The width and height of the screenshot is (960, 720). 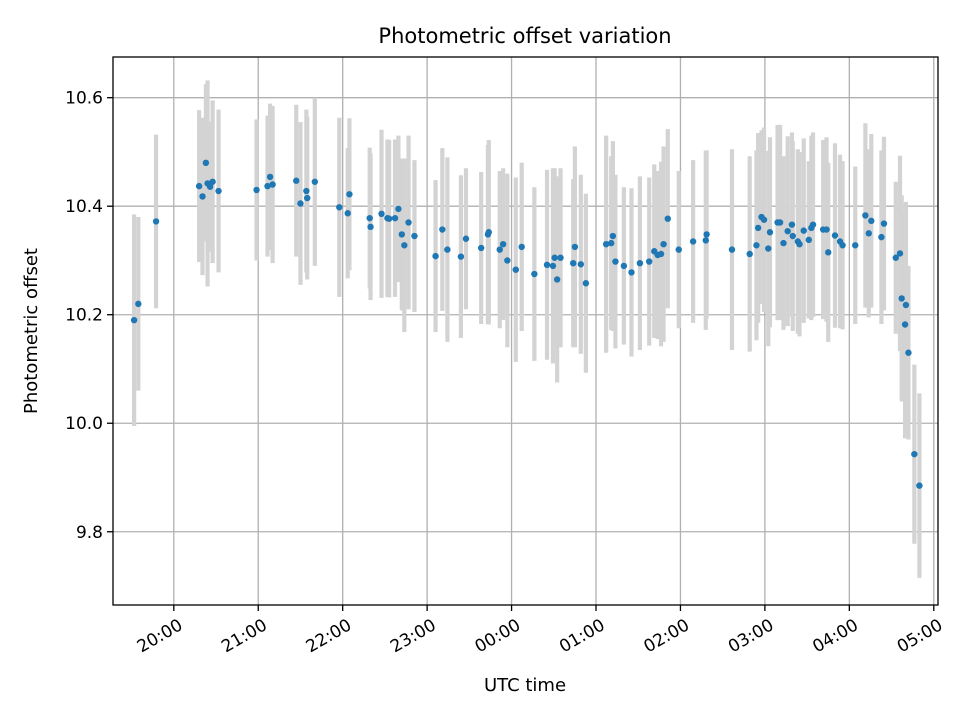 What do you see at coordinates (89, 533) in the screenshot?
I see `y-tick-label: 9.8` at bounding box center [89, 533].